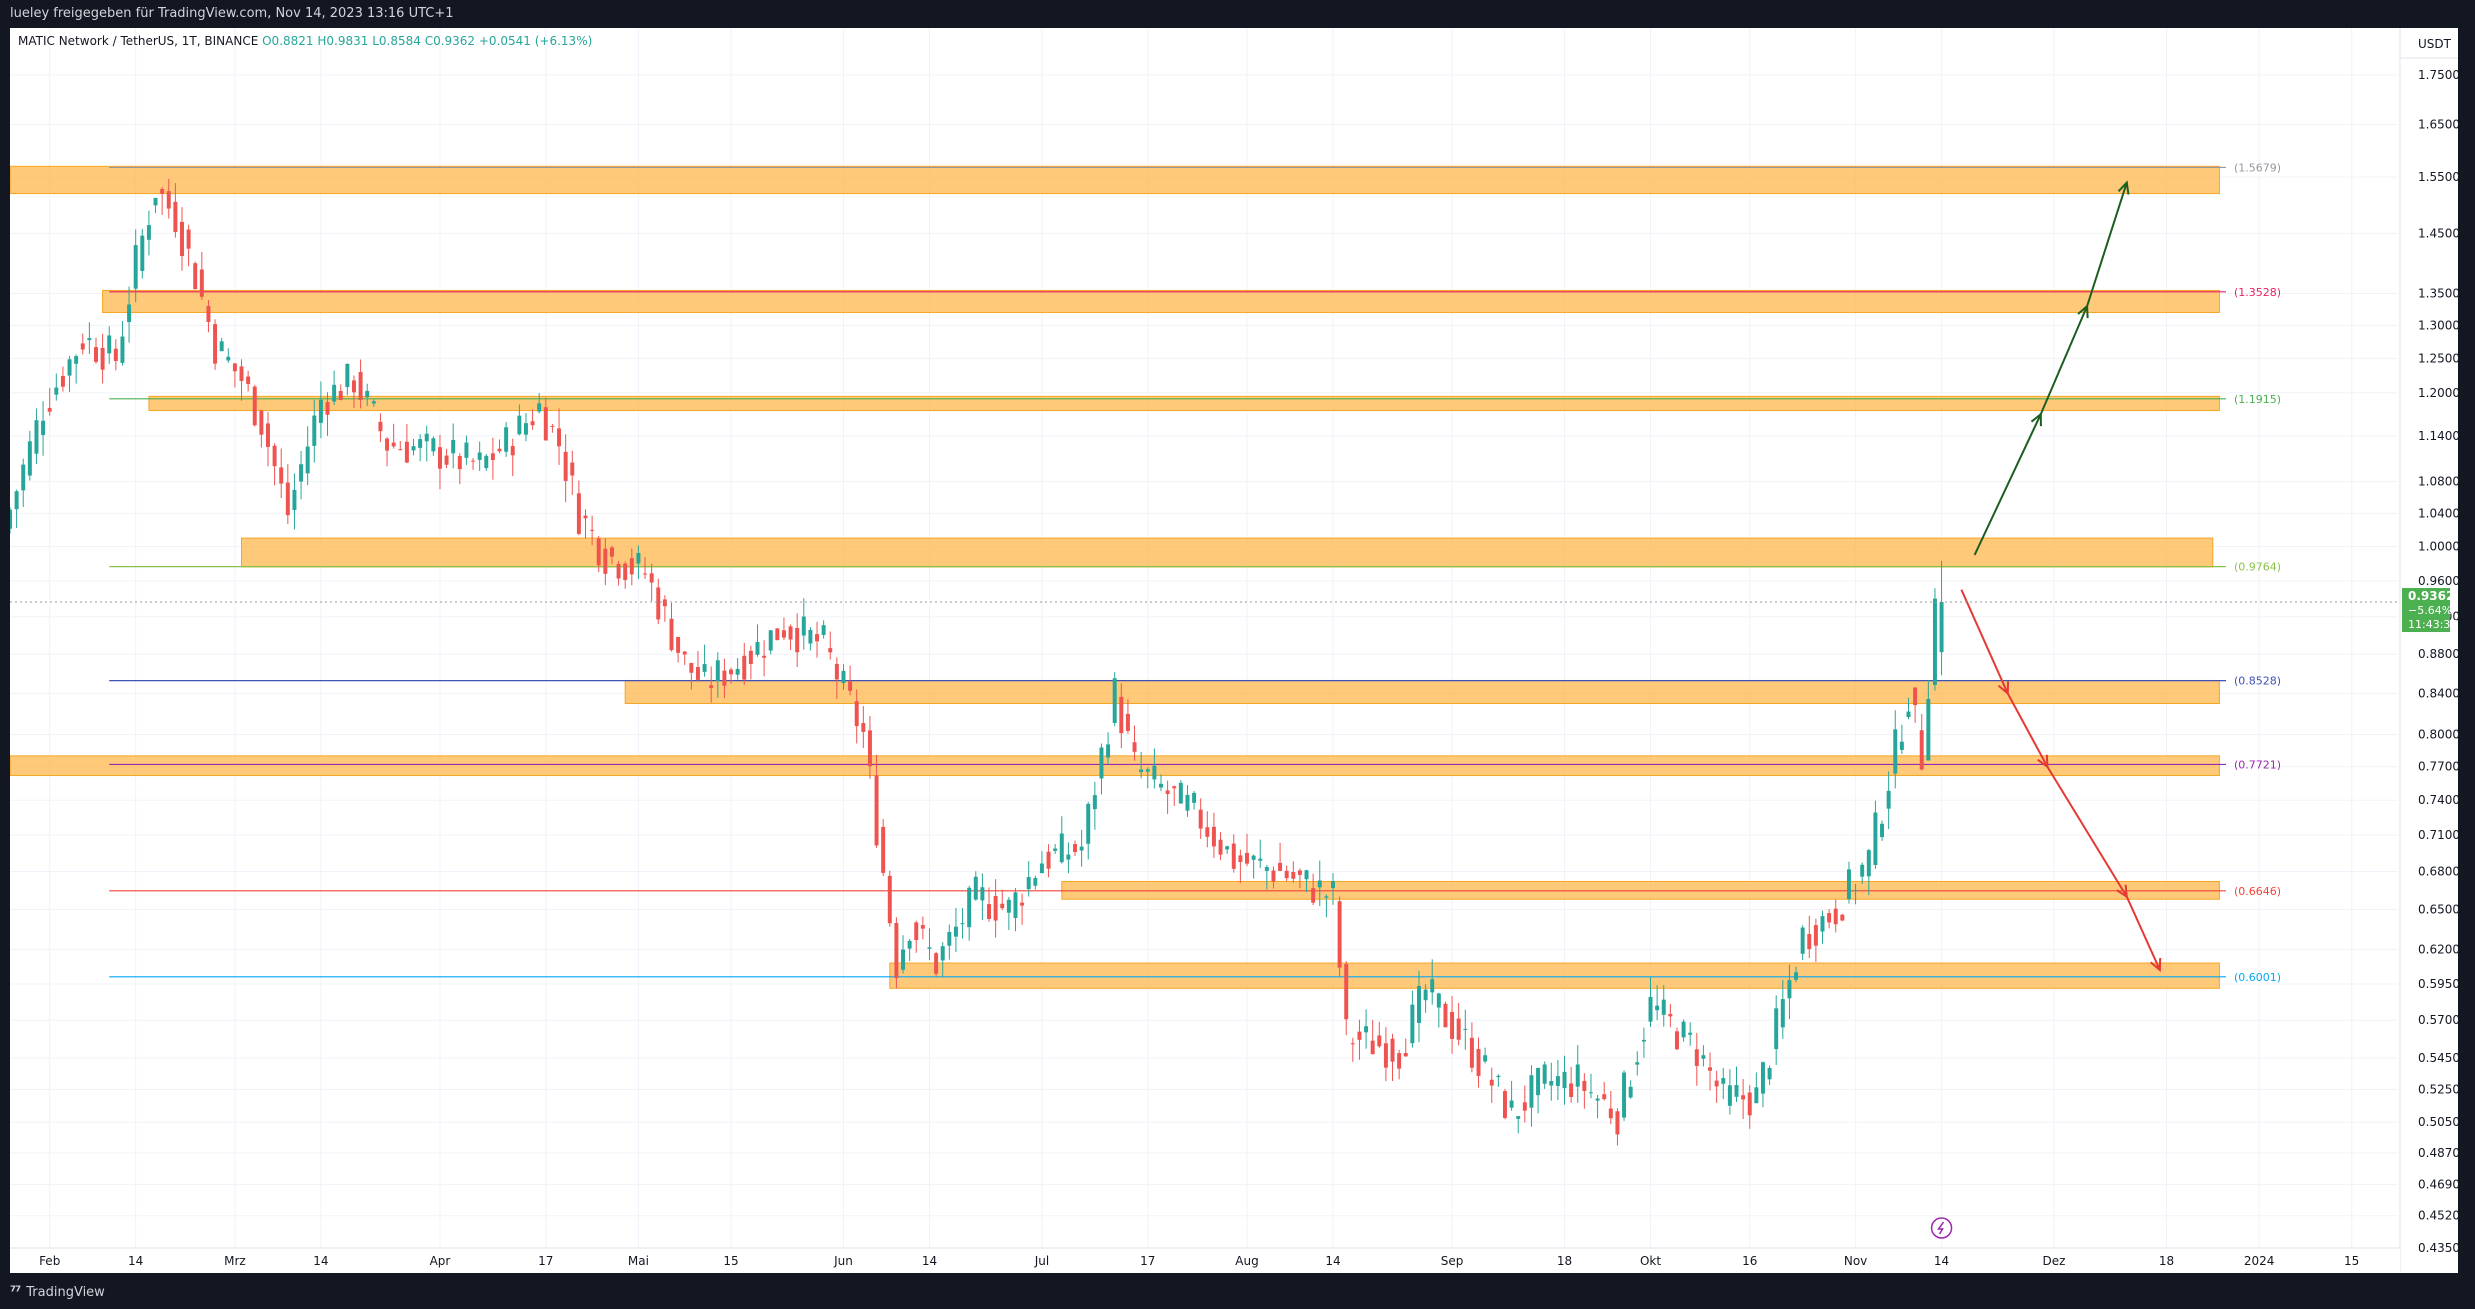  I want to click on x-tick-label: Jun, so click(843, 1261).